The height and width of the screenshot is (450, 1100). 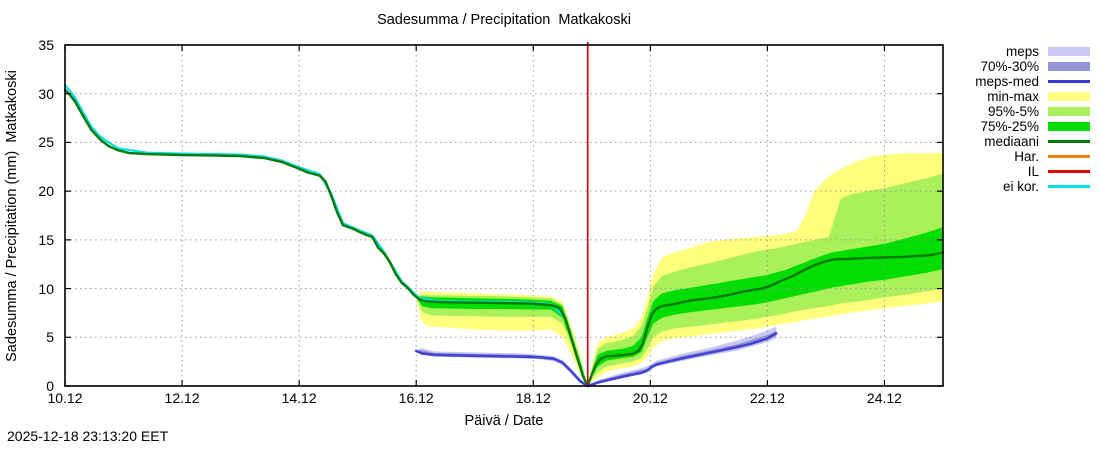 I want to click on legend-item-label: mediaani, so click(x=1011, y=141).